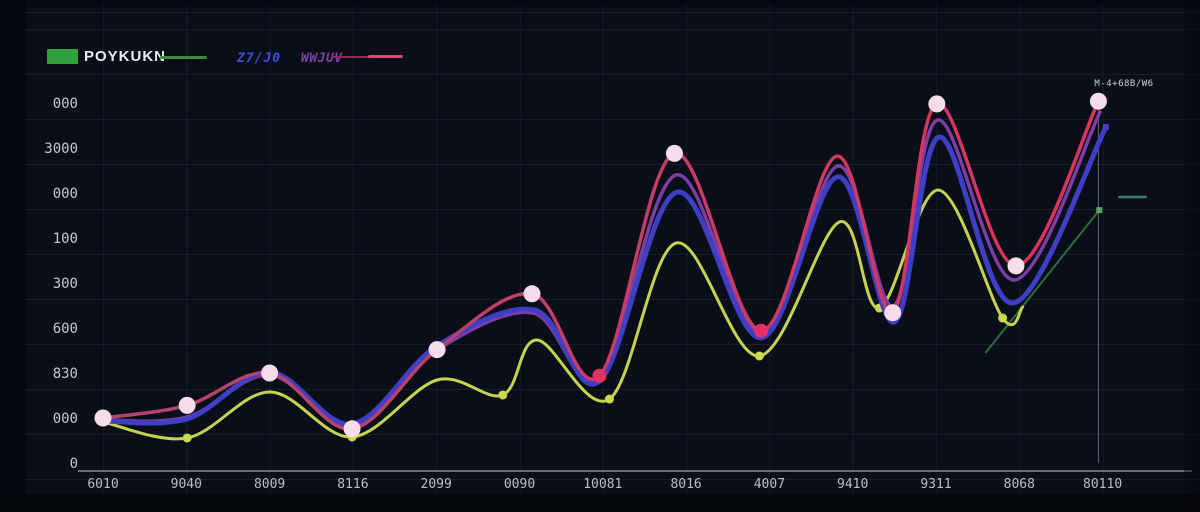 Image resolution: width=1200 pixels, height=512 pixels. What do you see at coordinates (74, 464) in the screenshot?
I see `y-axis-tick-label: 0` at bounding box center [74, 464].